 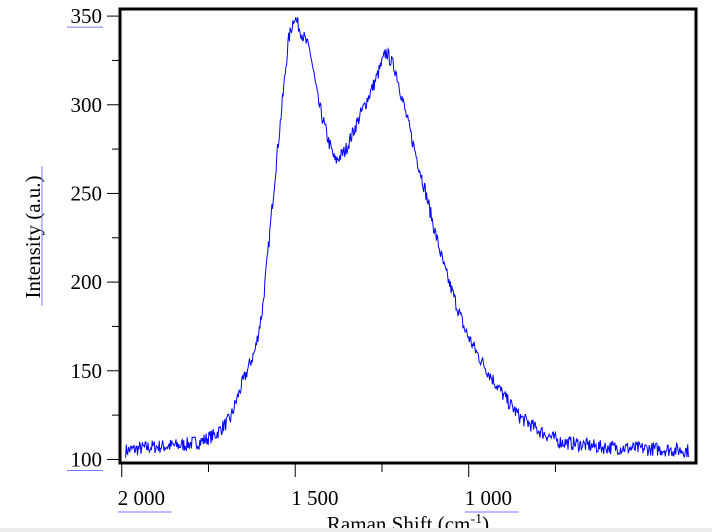 I want to click on bottom-strip, so click(x=356, y=530).